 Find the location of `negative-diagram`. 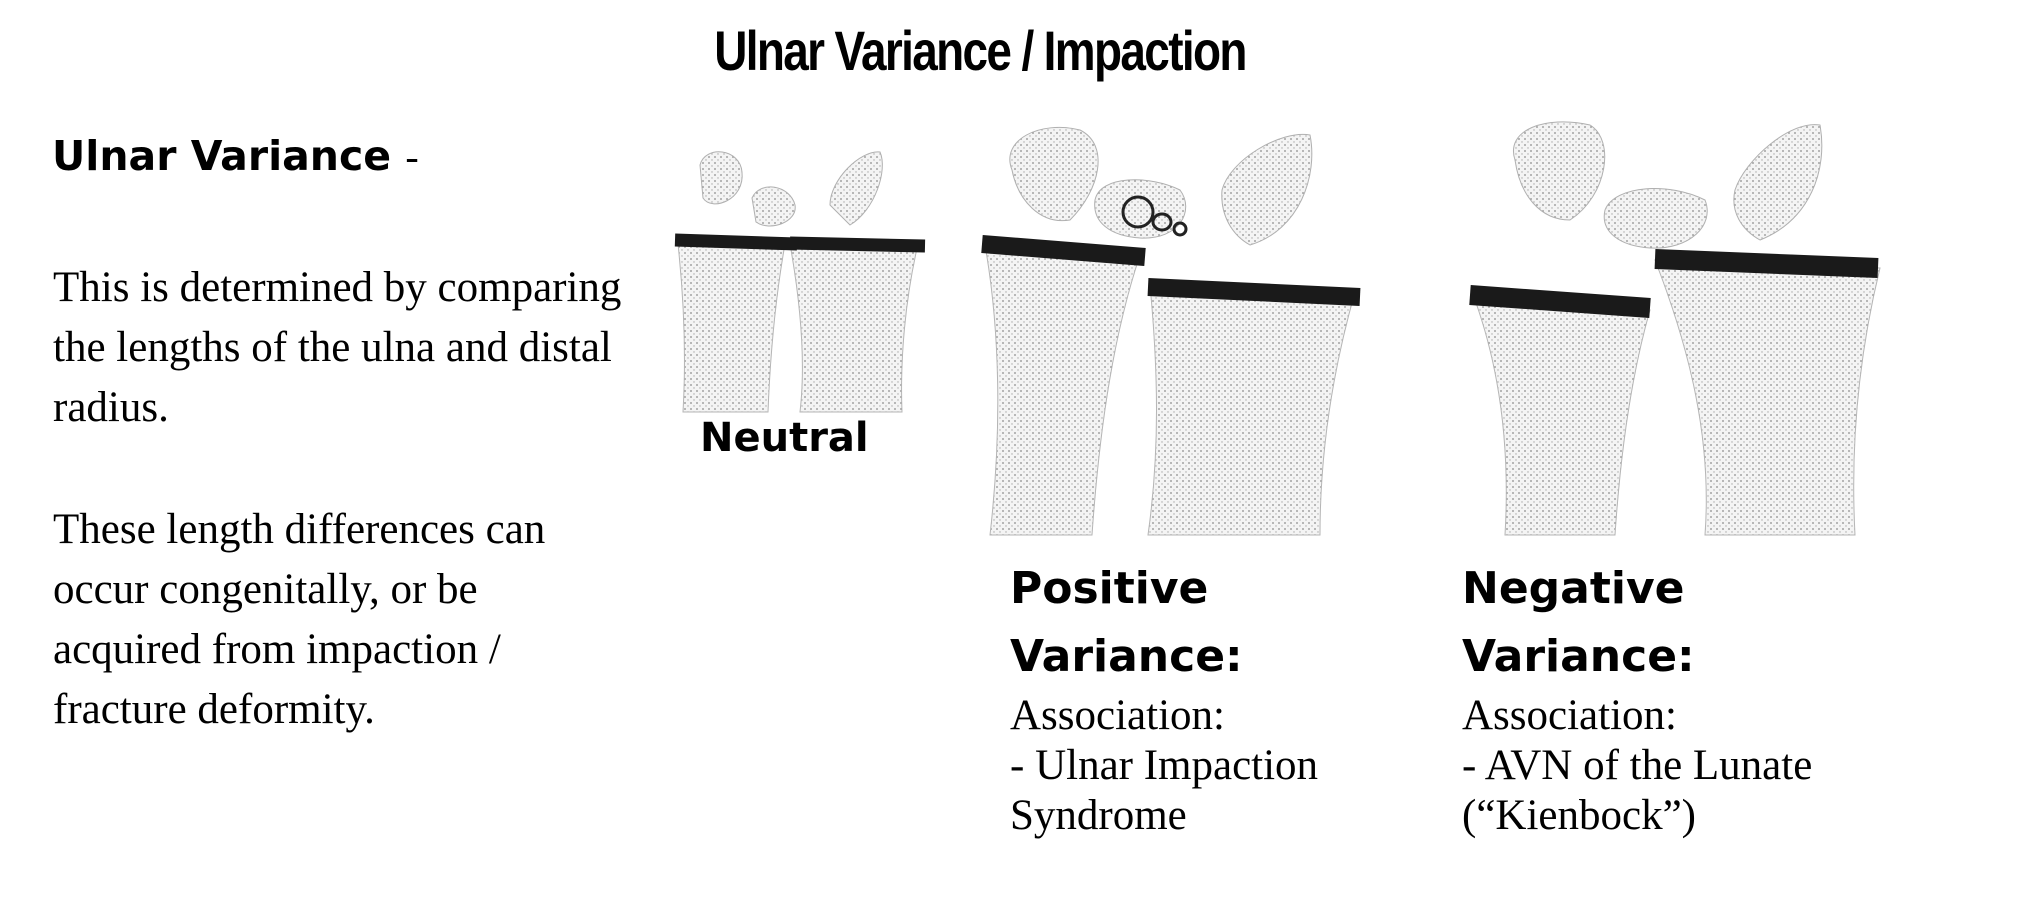

negative-diagram is located at coordinates (1675, 328).